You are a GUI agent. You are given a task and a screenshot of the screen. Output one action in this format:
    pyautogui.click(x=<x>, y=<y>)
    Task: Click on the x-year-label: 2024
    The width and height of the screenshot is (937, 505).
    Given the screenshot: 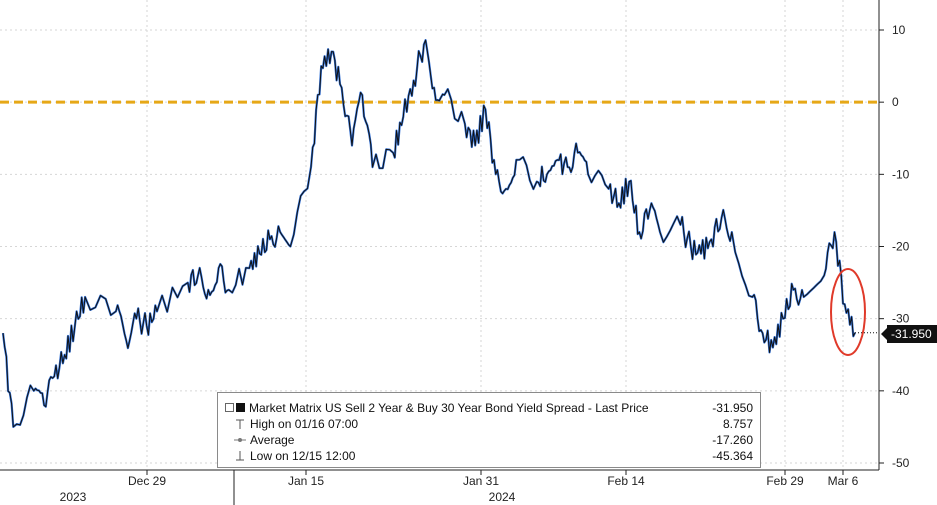 What is the action you would take?
    pyautogui.click(x=502, y=497)
    